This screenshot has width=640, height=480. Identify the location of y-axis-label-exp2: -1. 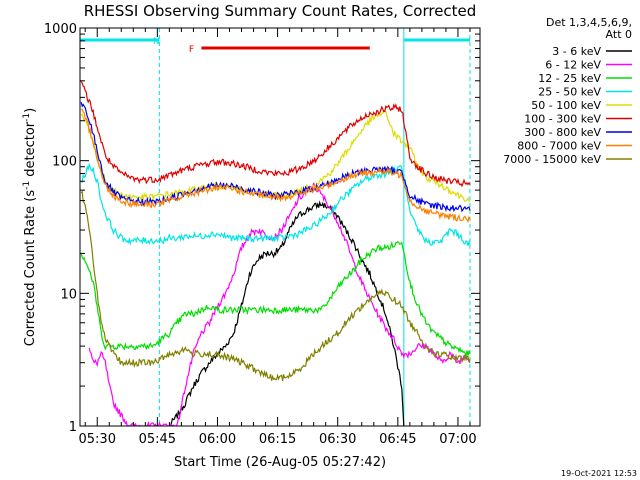
(27, 117).